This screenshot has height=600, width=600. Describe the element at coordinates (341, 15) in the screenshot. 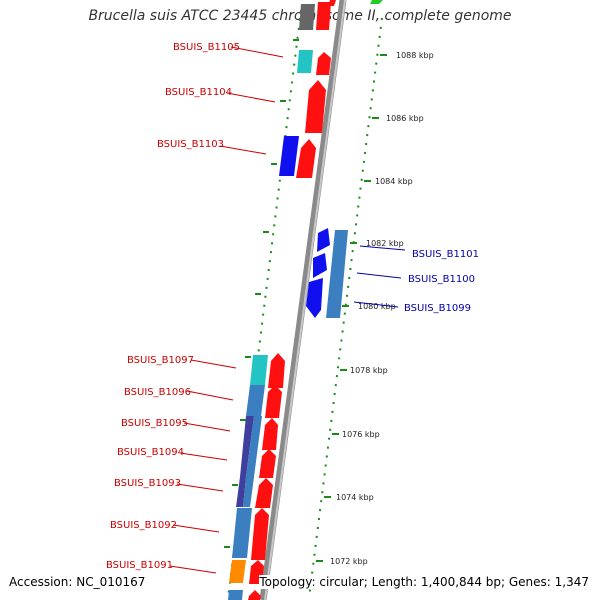

I see `gene-partial-top` at that location.